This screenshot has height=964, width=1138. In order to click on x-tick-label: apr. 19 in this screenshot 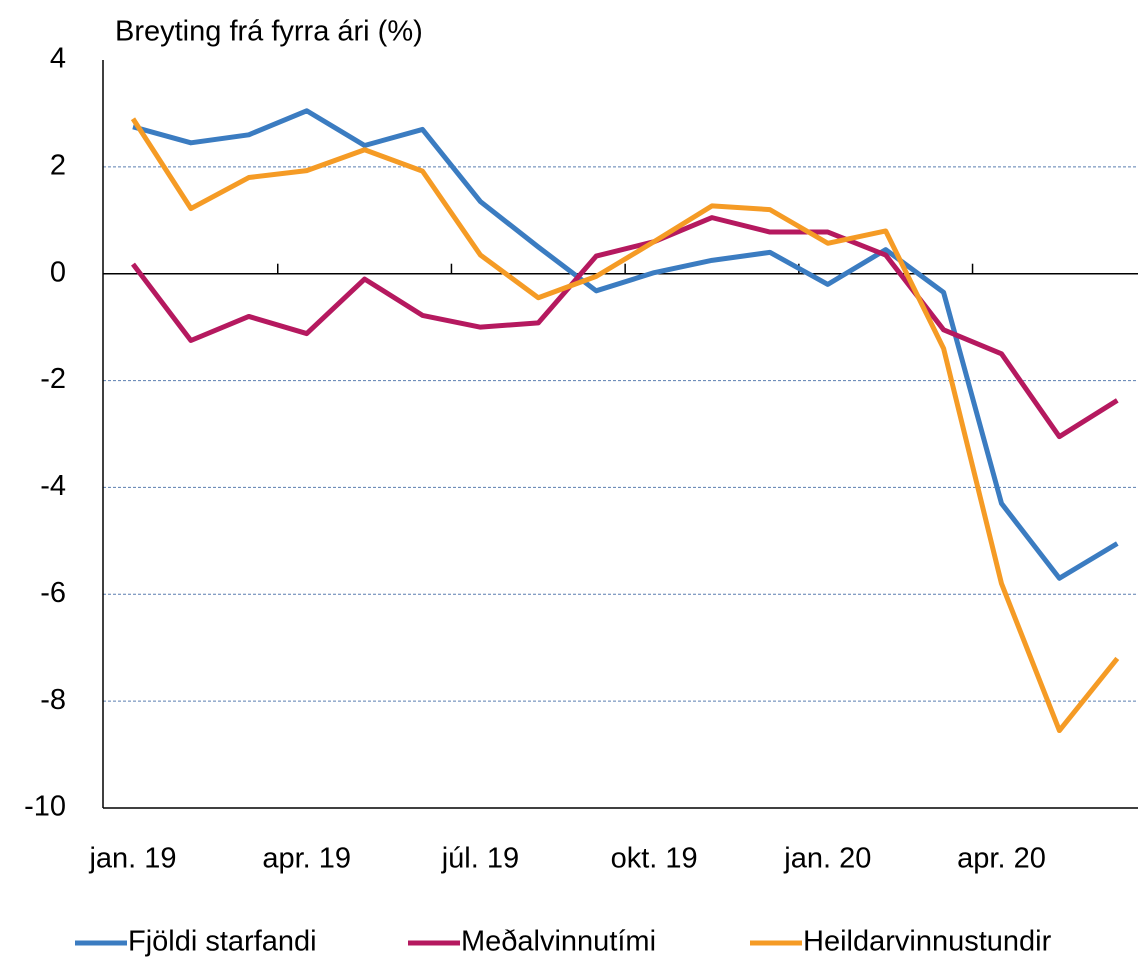, I will do `click(306, 859)`.